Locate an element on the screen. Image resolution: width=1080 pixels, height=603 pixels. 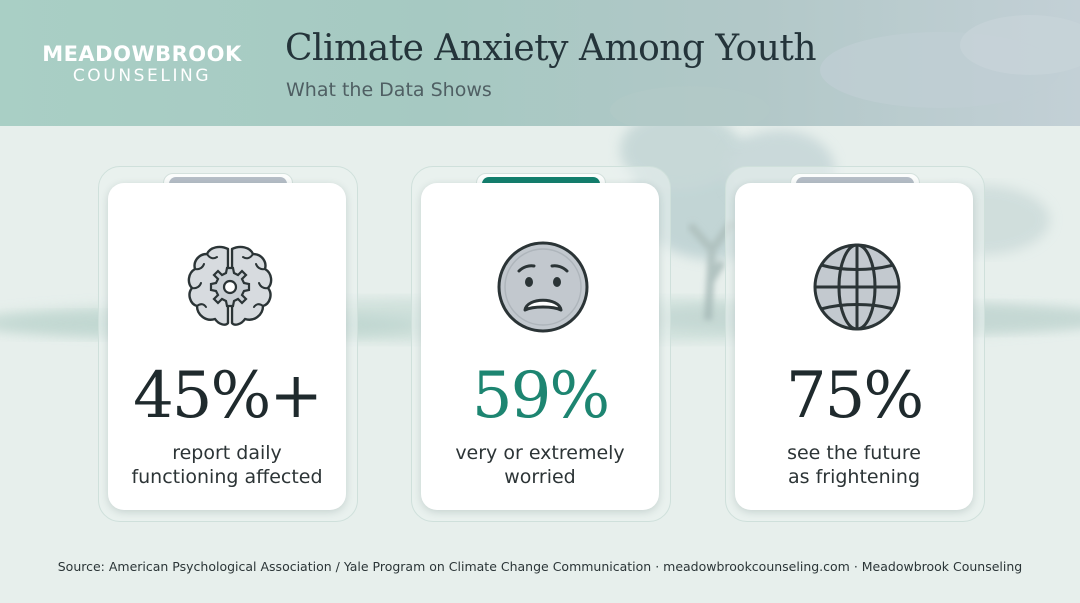
brand-name-line1: MEADOWBROOK is located at coordinates (142, 54).